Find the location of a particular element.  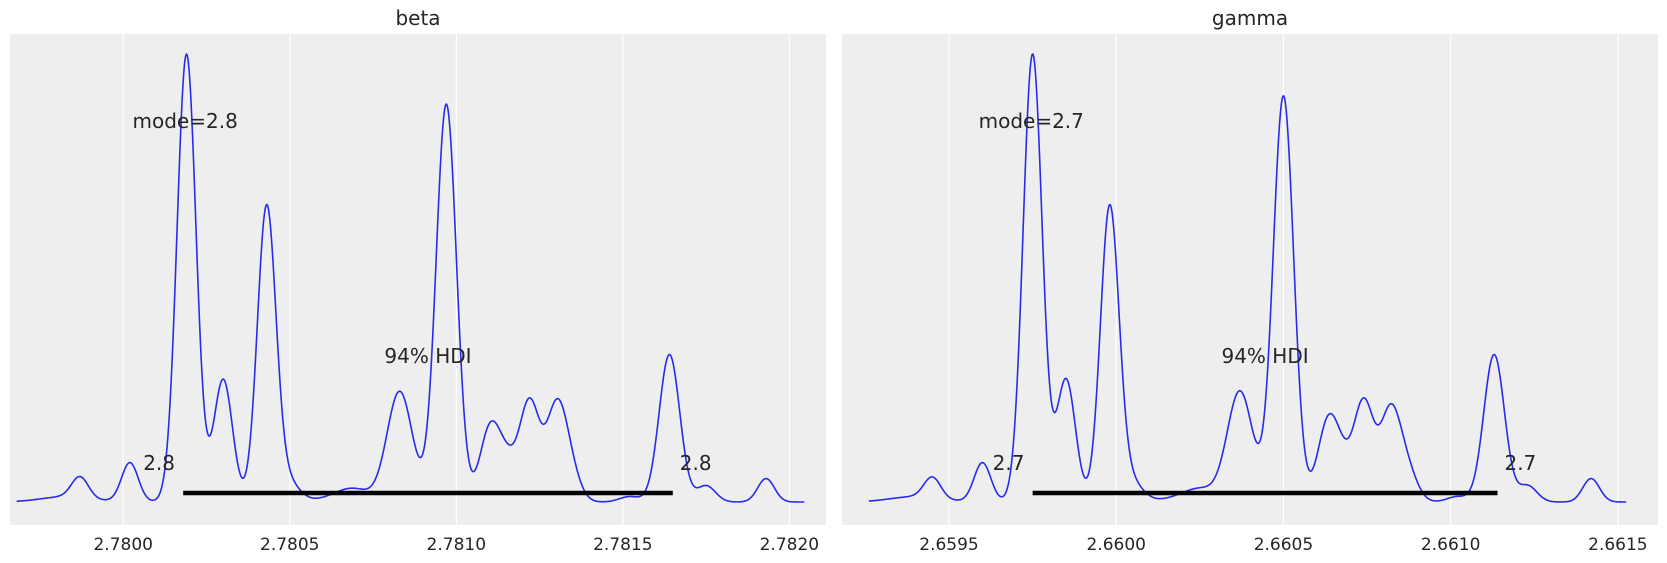

x-tick-label: 2.7800 is located at coordinates (122, 545).